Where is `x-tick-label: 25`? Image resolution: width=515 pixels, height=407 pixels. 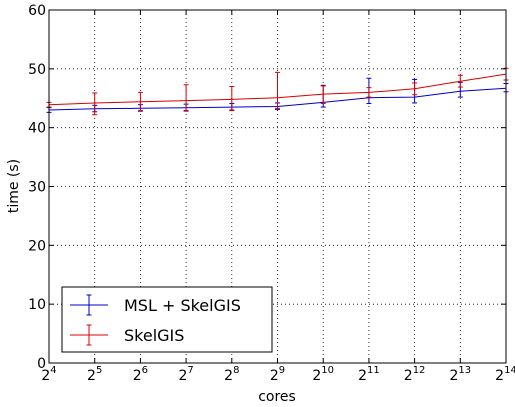 x-tick-label: 25 is located at coordinates (94, 374).